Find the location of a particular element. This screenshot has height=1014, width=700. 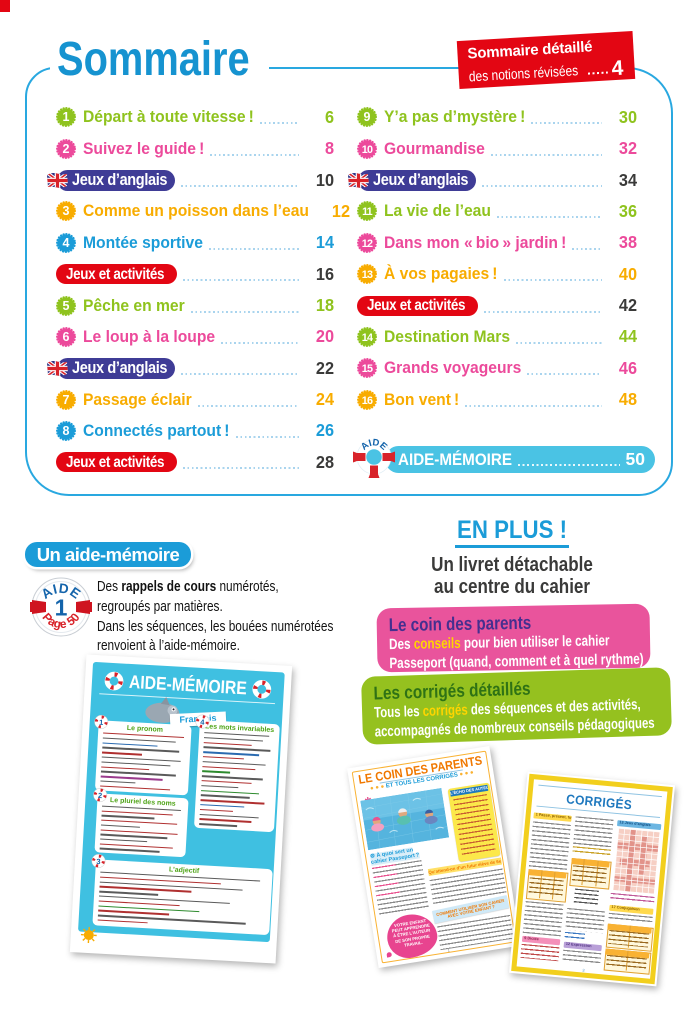

svg-text: Page 50 is located at coordinates (60, 620).